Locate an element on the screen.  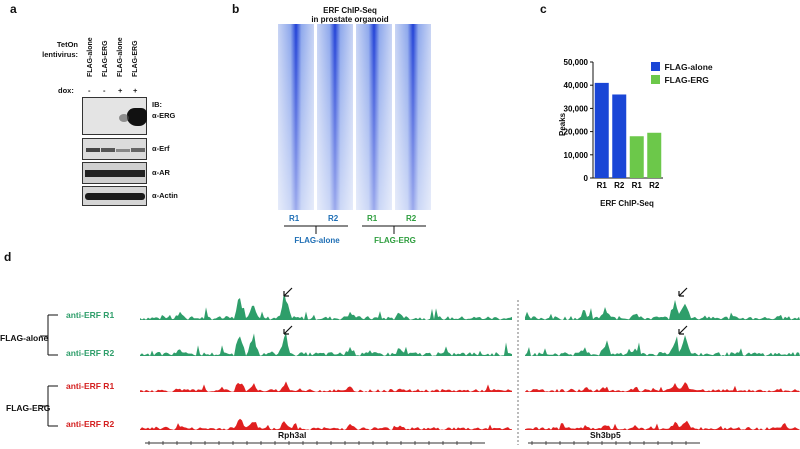
panel-label-a: a is located at coordinates (13, 9).